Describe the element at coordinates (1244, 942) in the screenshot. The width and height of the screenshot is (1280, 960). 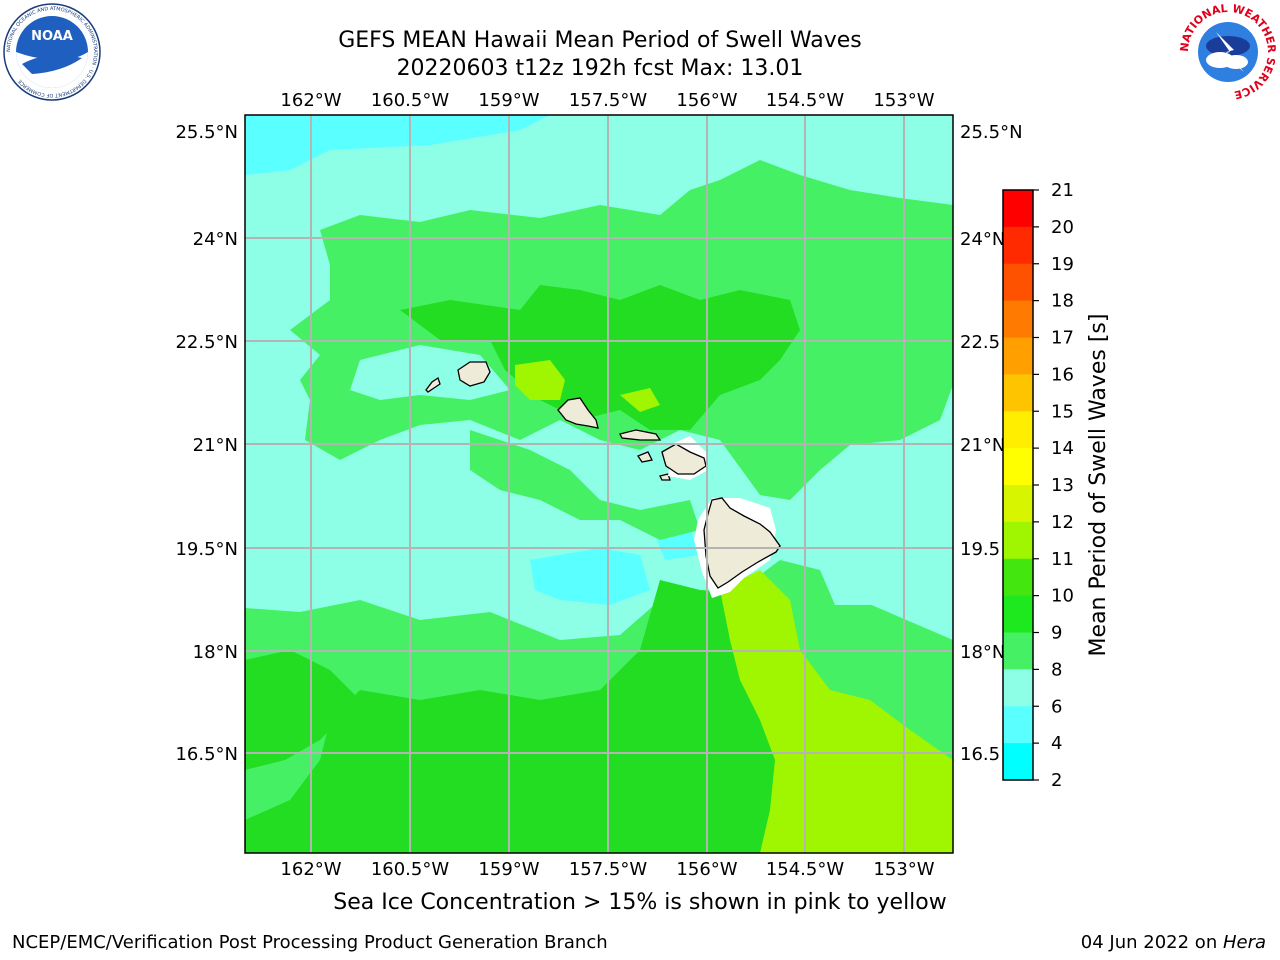
I see `footer-host: Hera` at that location.